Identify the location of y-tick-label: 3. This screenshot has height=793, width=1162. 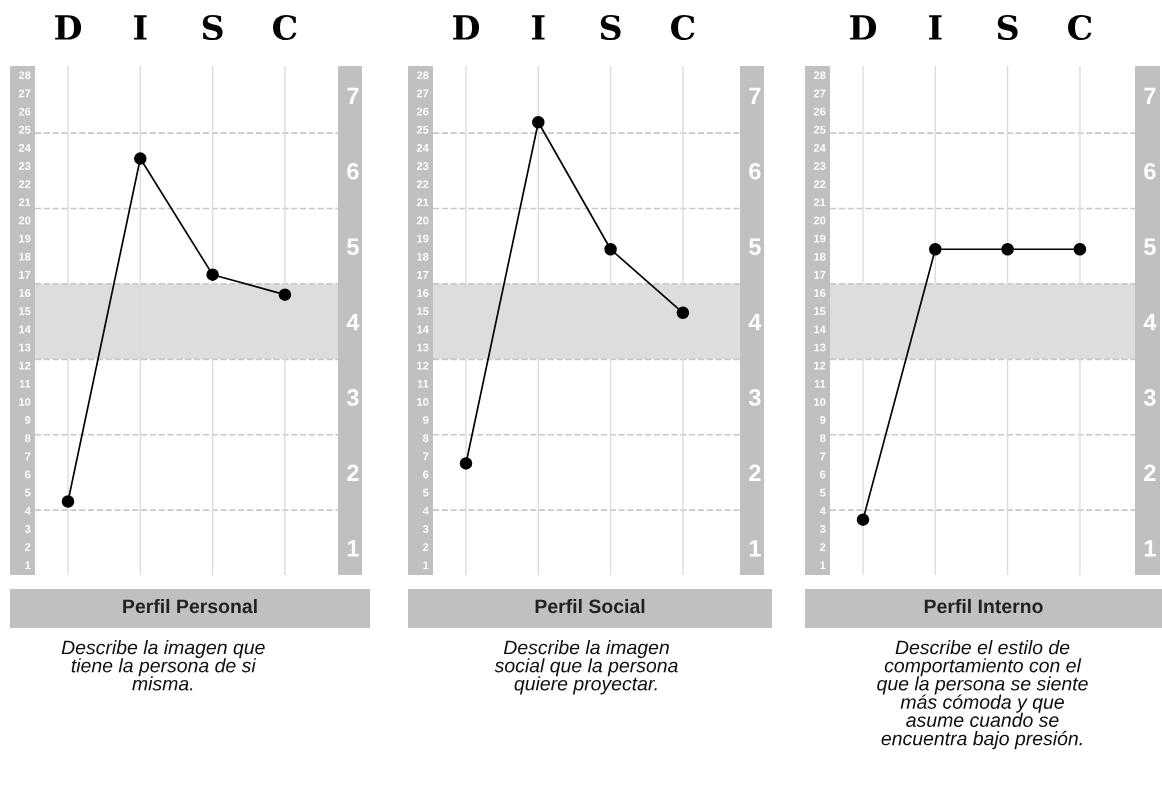
(425, 528).